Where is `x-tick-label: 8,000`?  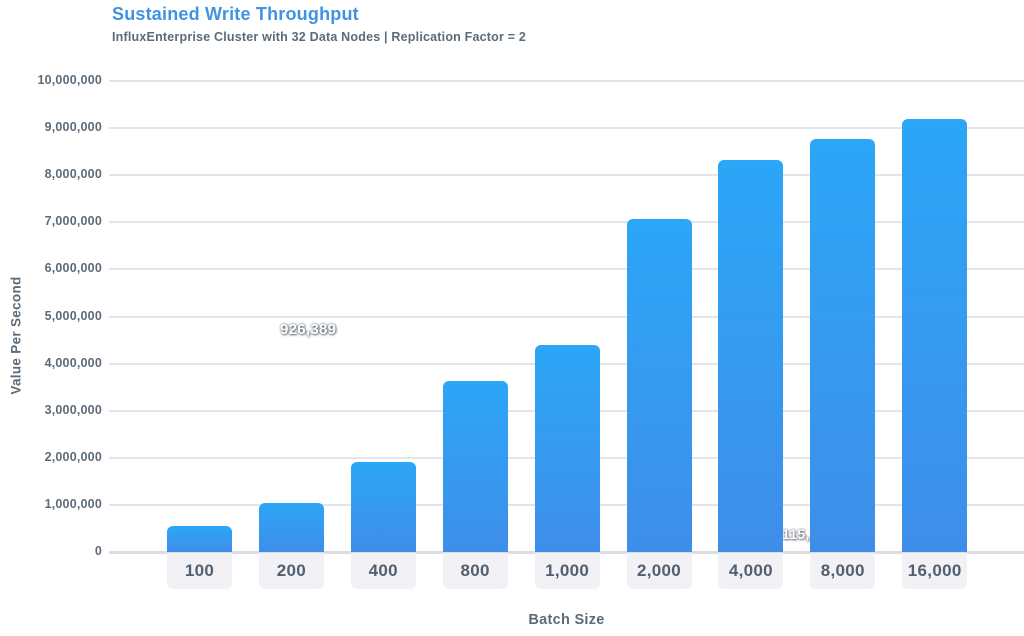 x-tick-label: 8,000 is located at coordinates (842, 570).